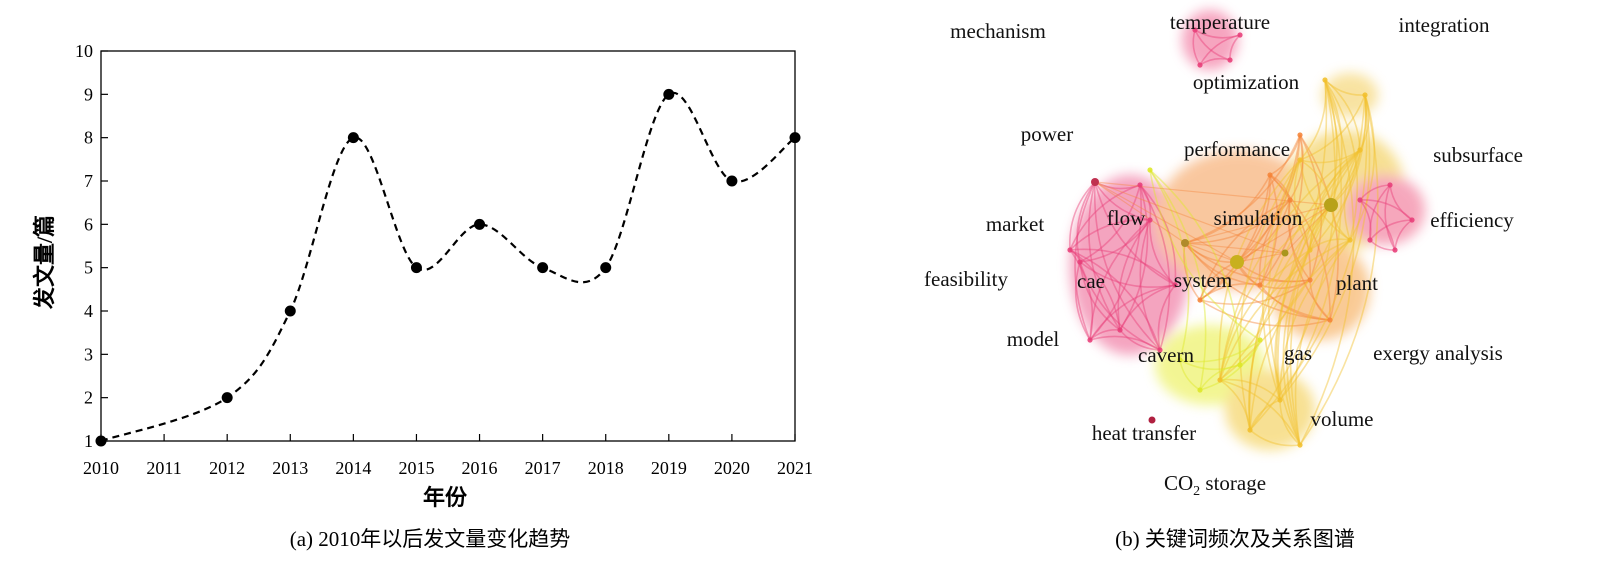  I want to click on x-tick-label: 2021, so click(795, 468).